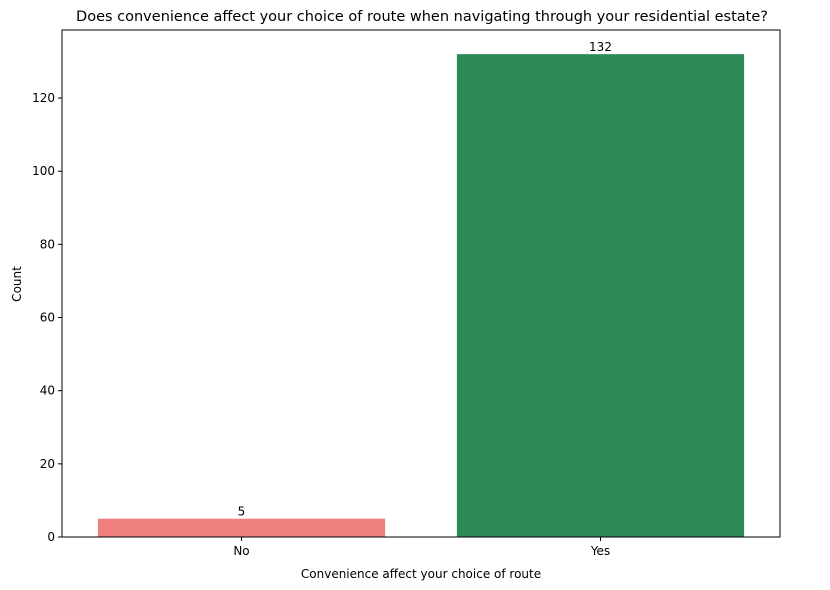 The image size is (830, 590). I want to click on y-tick-label-0: 0, so click(51, 537).